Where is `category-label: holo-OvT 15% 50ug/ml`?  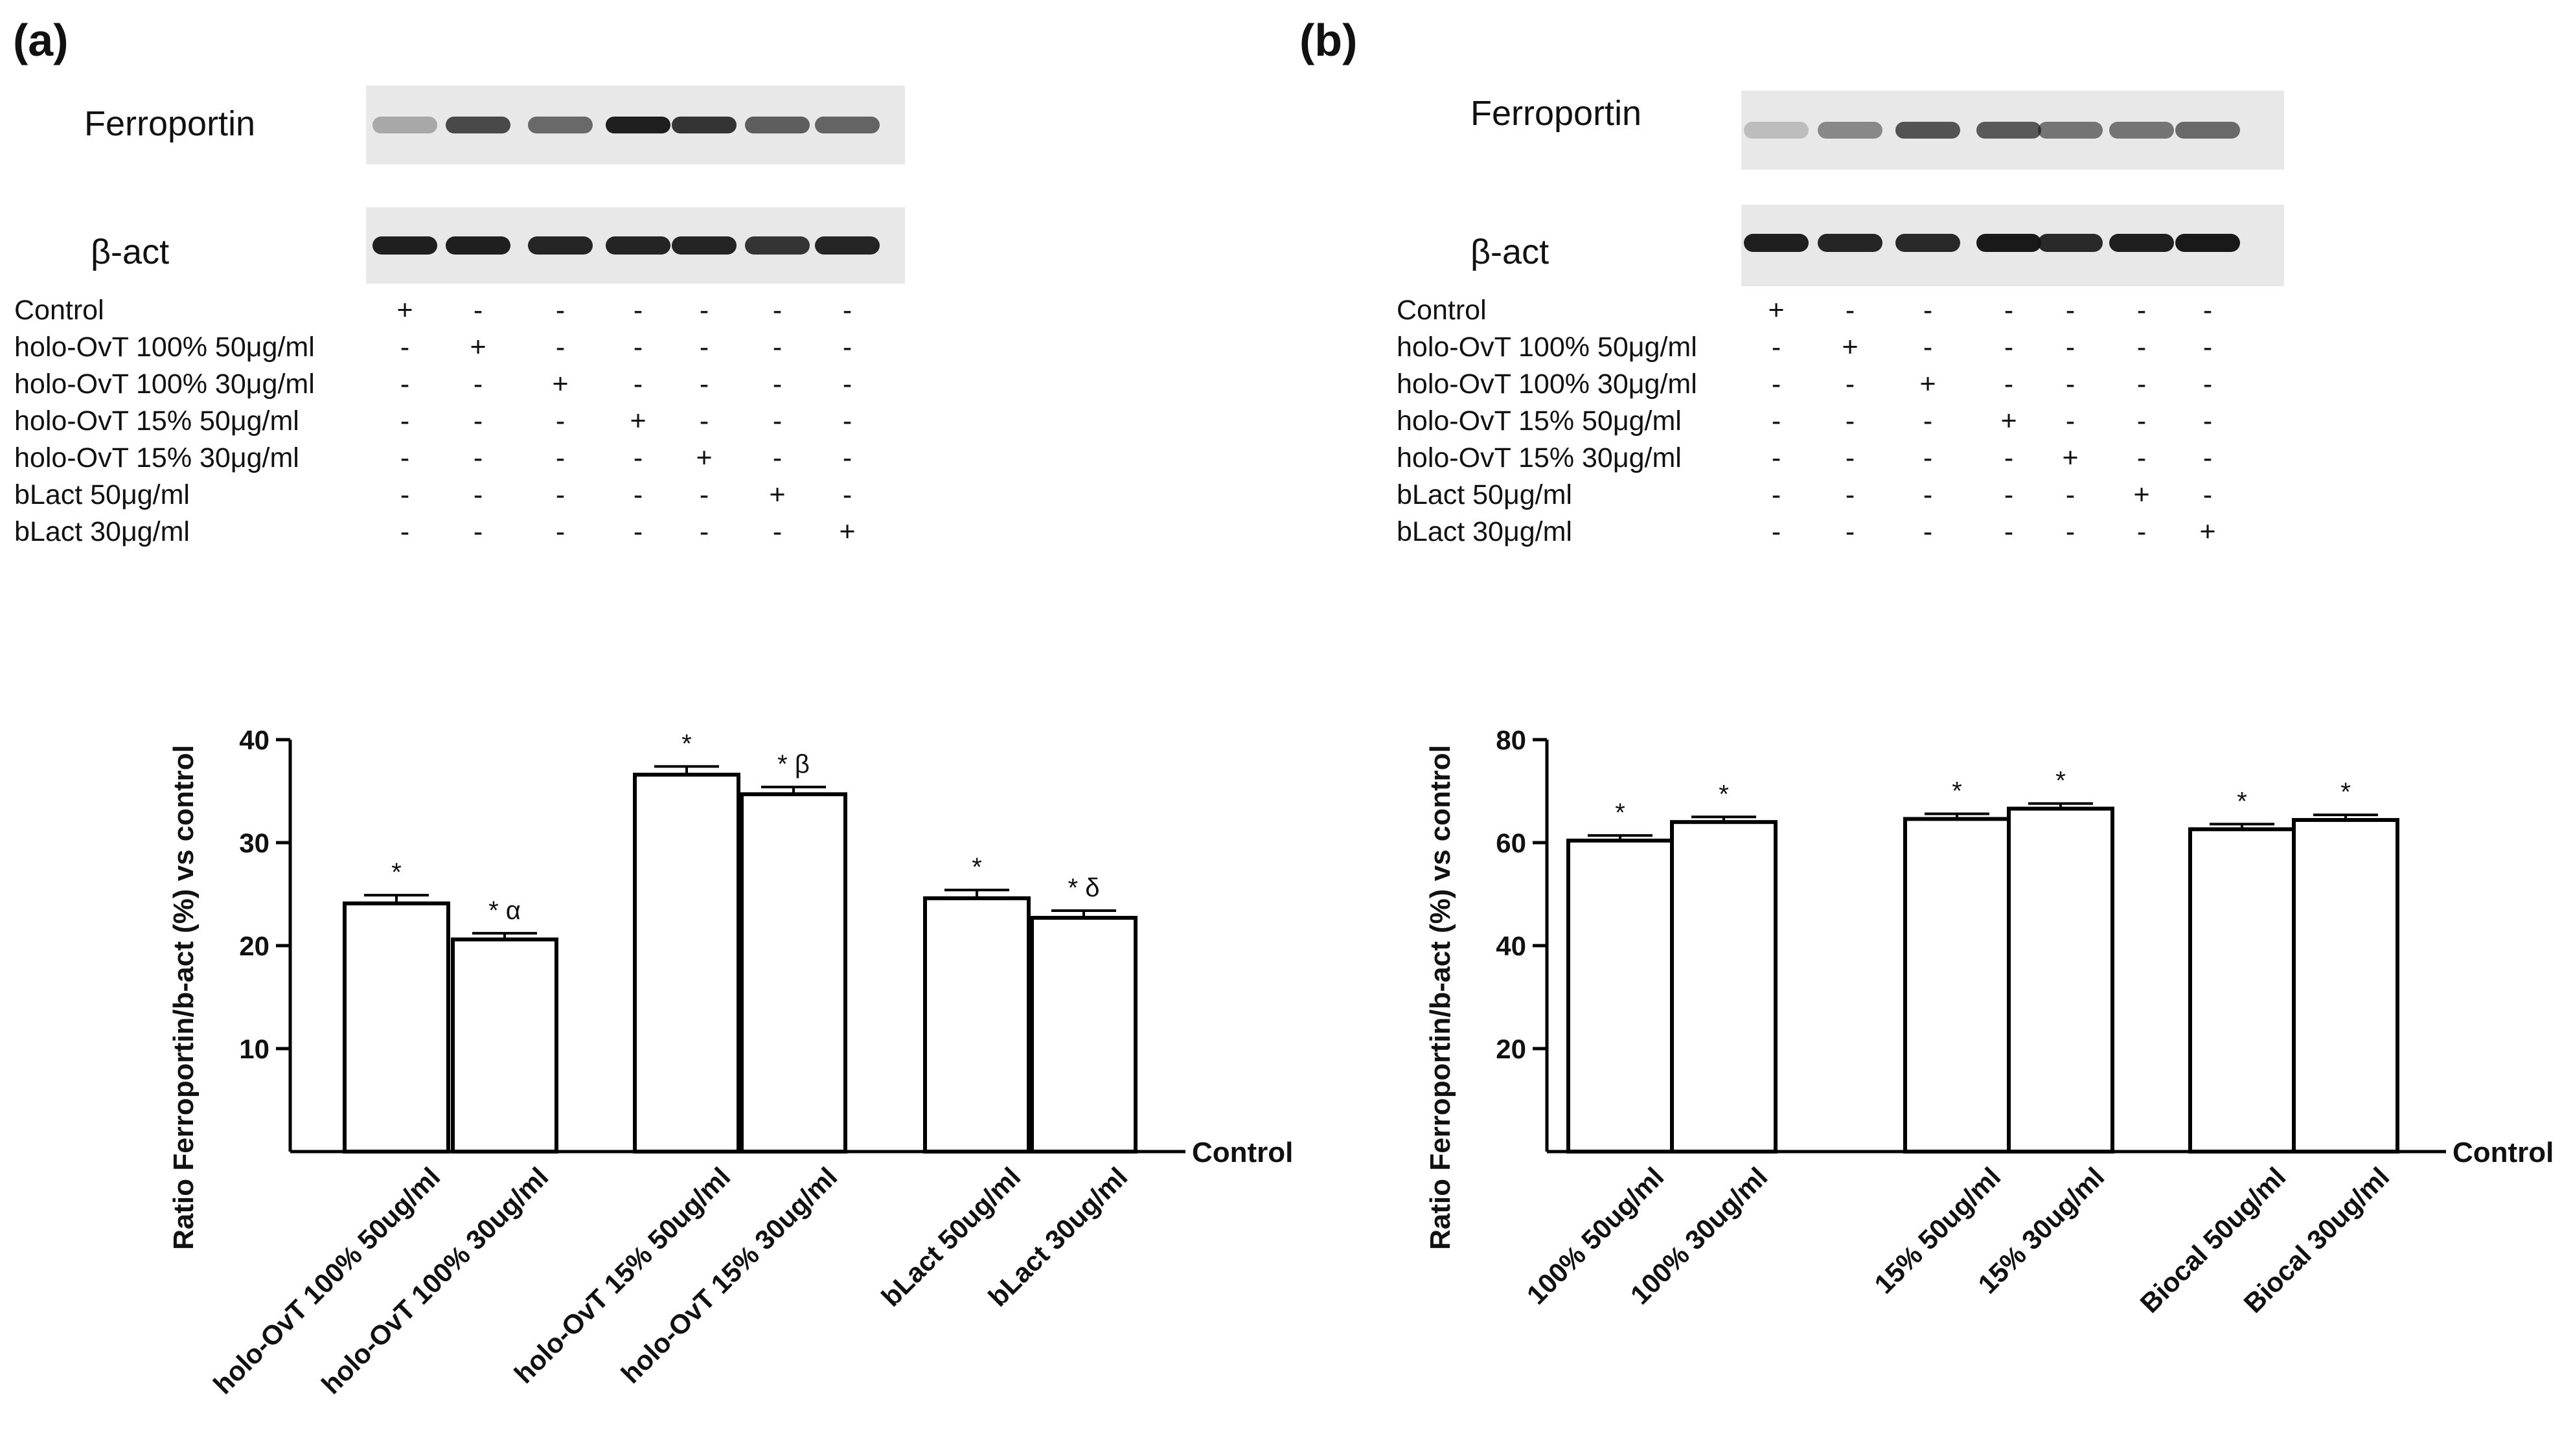
category-label: holo-OvT 15% 50ug/ml is located at coordinates (623, 1275).